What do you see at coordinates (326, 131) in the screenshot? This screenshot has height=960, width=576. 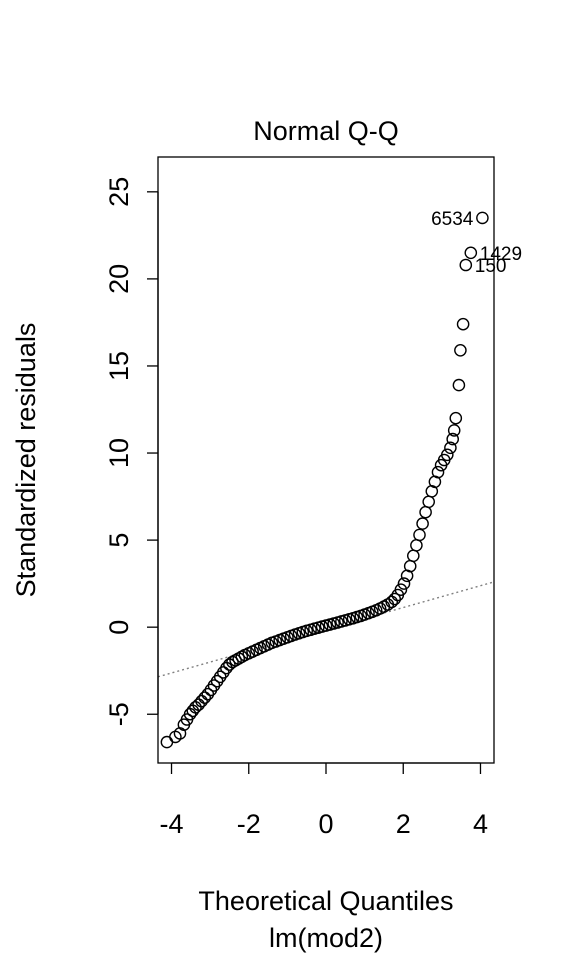 I see `chart-title: Normal Q-Q` at bounding box center [326, 131].